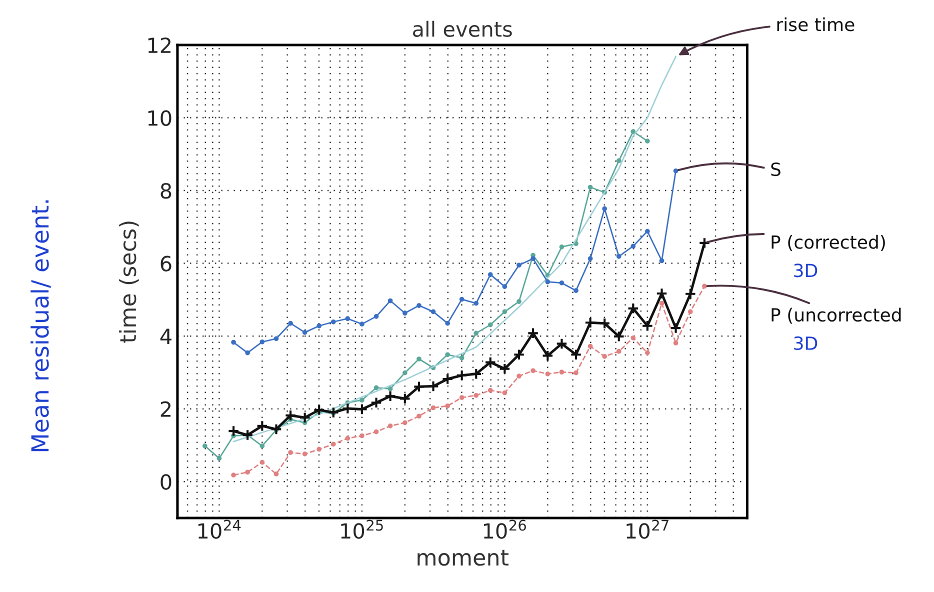 The height and width of the screenshot is (592, 934). What do you see at coordinates (40, 326) in the screenshot?
I see `text: Mean residual/ event.` at bounding box center [40, 326].